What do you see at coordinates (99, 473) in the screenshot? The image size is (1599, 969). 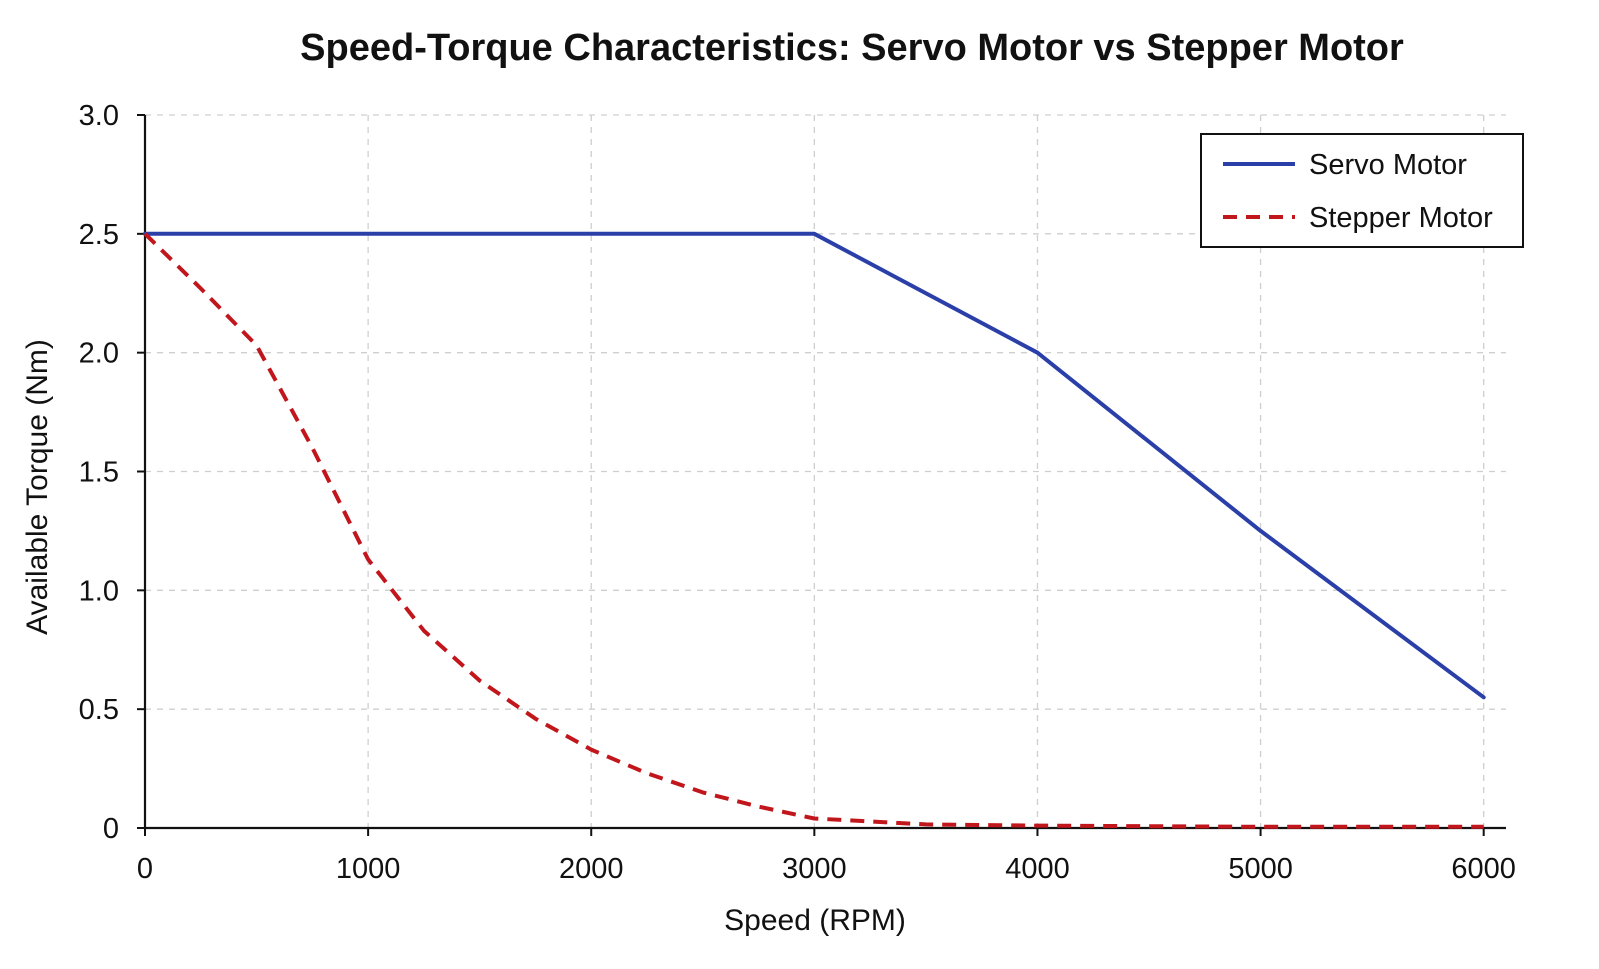 I see `y-tick-label: 1.5` at bounding box center [99, 473].